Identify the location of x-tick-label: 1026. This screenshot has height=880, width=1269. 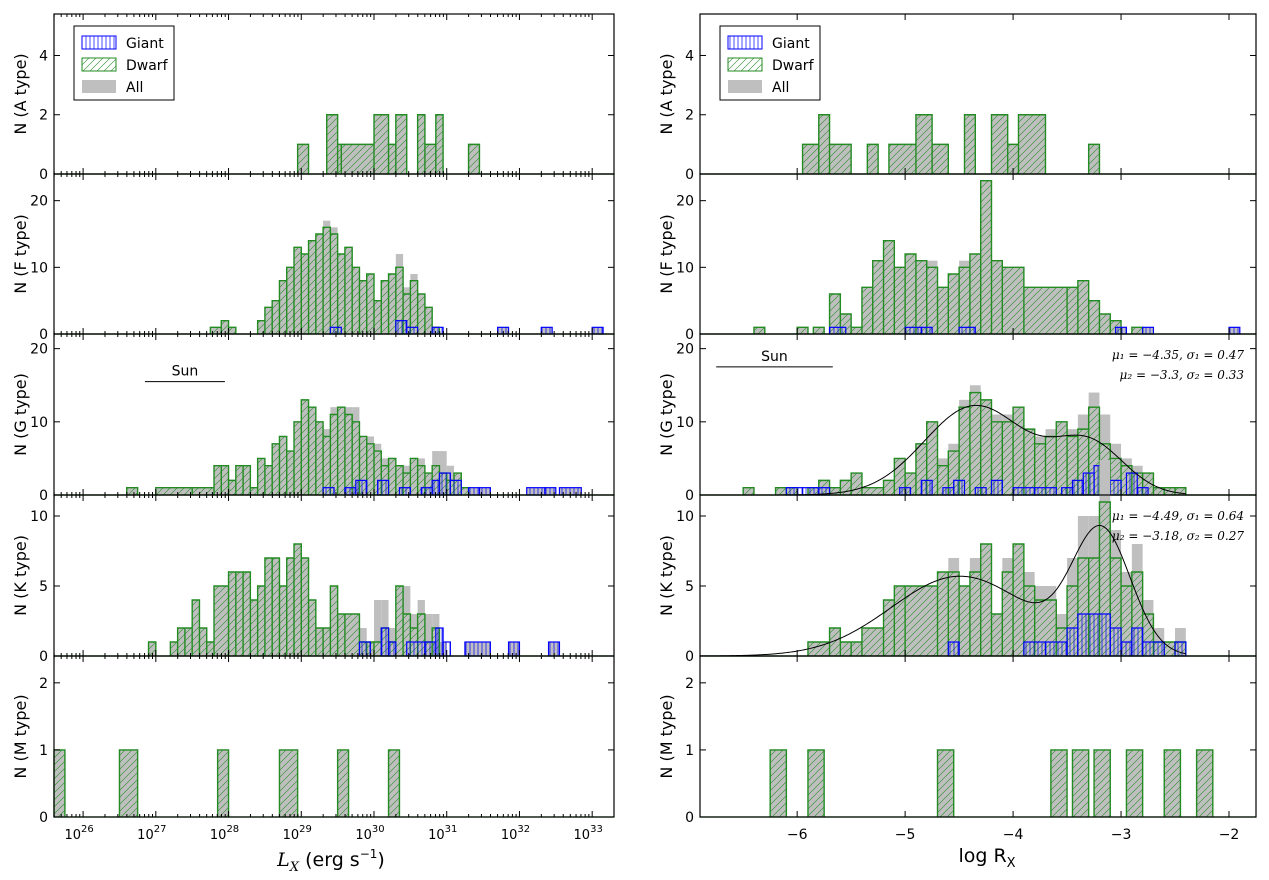
(78, 833).